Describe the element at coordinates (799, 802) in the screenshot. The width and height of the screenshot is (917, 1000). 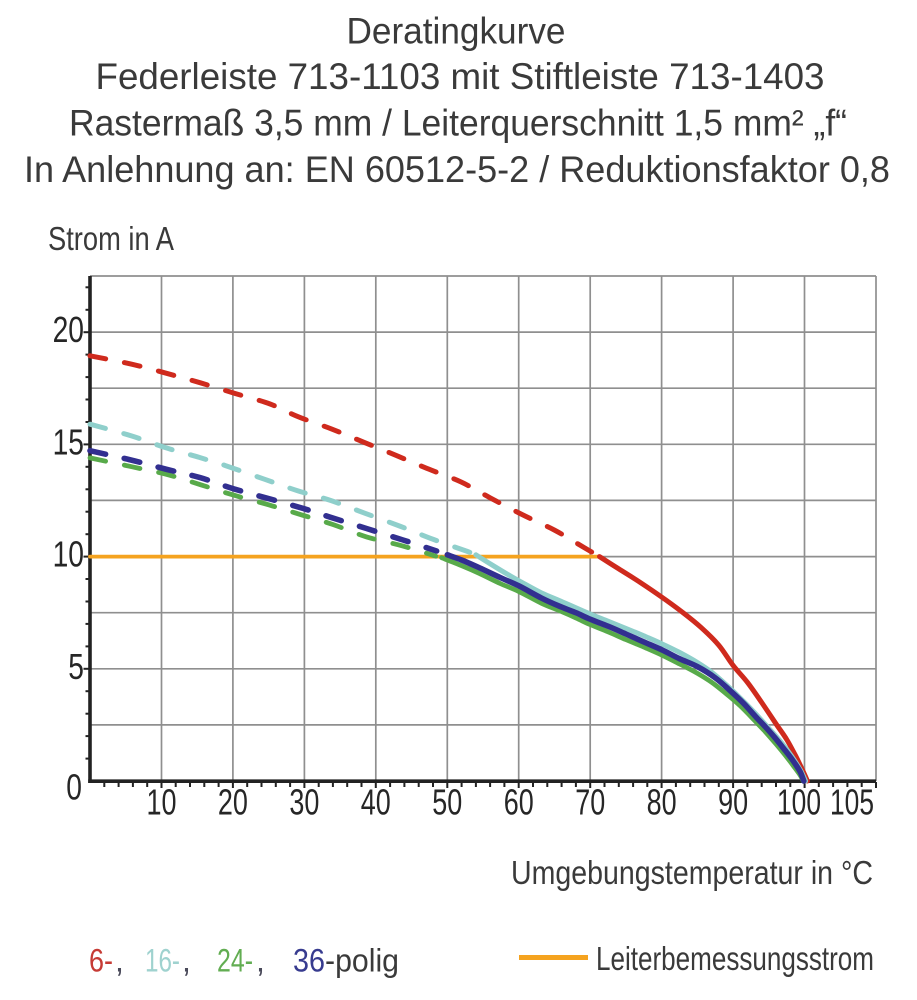
I see `svg-text: 100` at that location.